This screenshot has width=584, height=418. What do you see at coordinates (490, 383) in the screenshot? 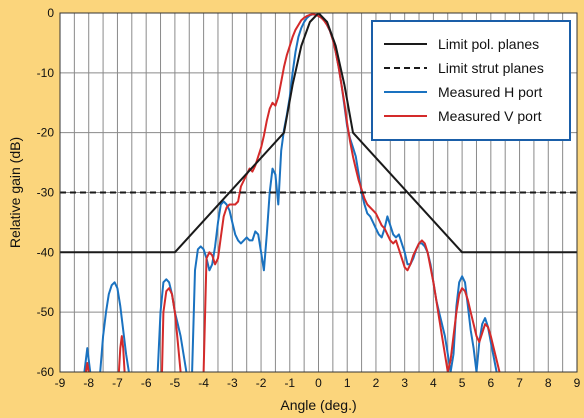
I see `x-tick-label: 6` at bounding box center [490, 383].